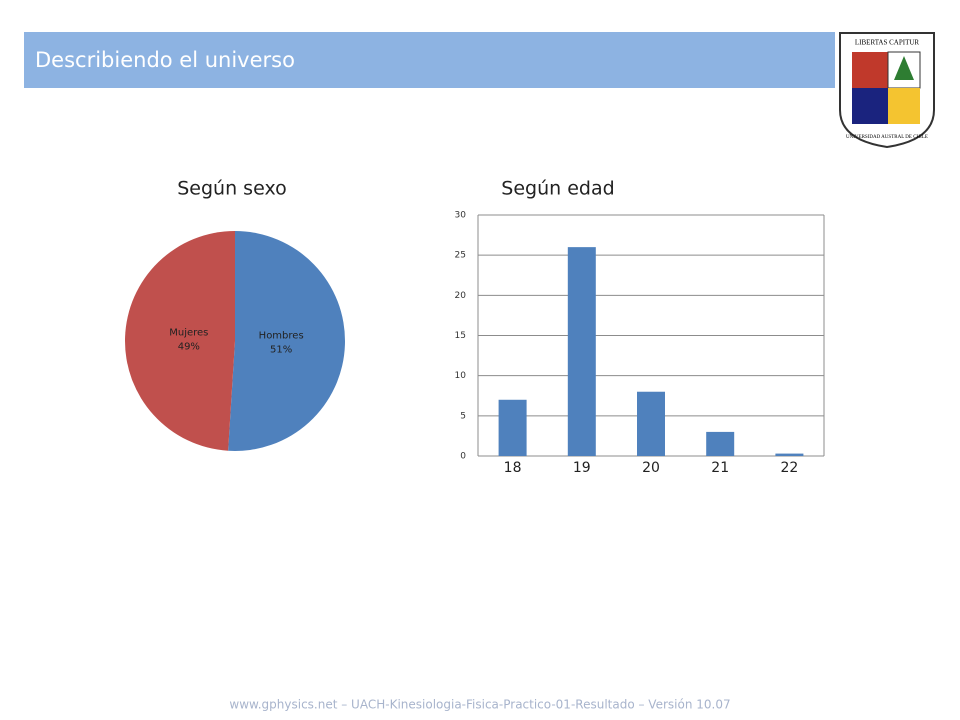 This screenshot has height=720, width=960. What do you see at coordinates (460, 256) in the screenshot?
I see `y-tick-label: 25` at bounding box center [460, 256].